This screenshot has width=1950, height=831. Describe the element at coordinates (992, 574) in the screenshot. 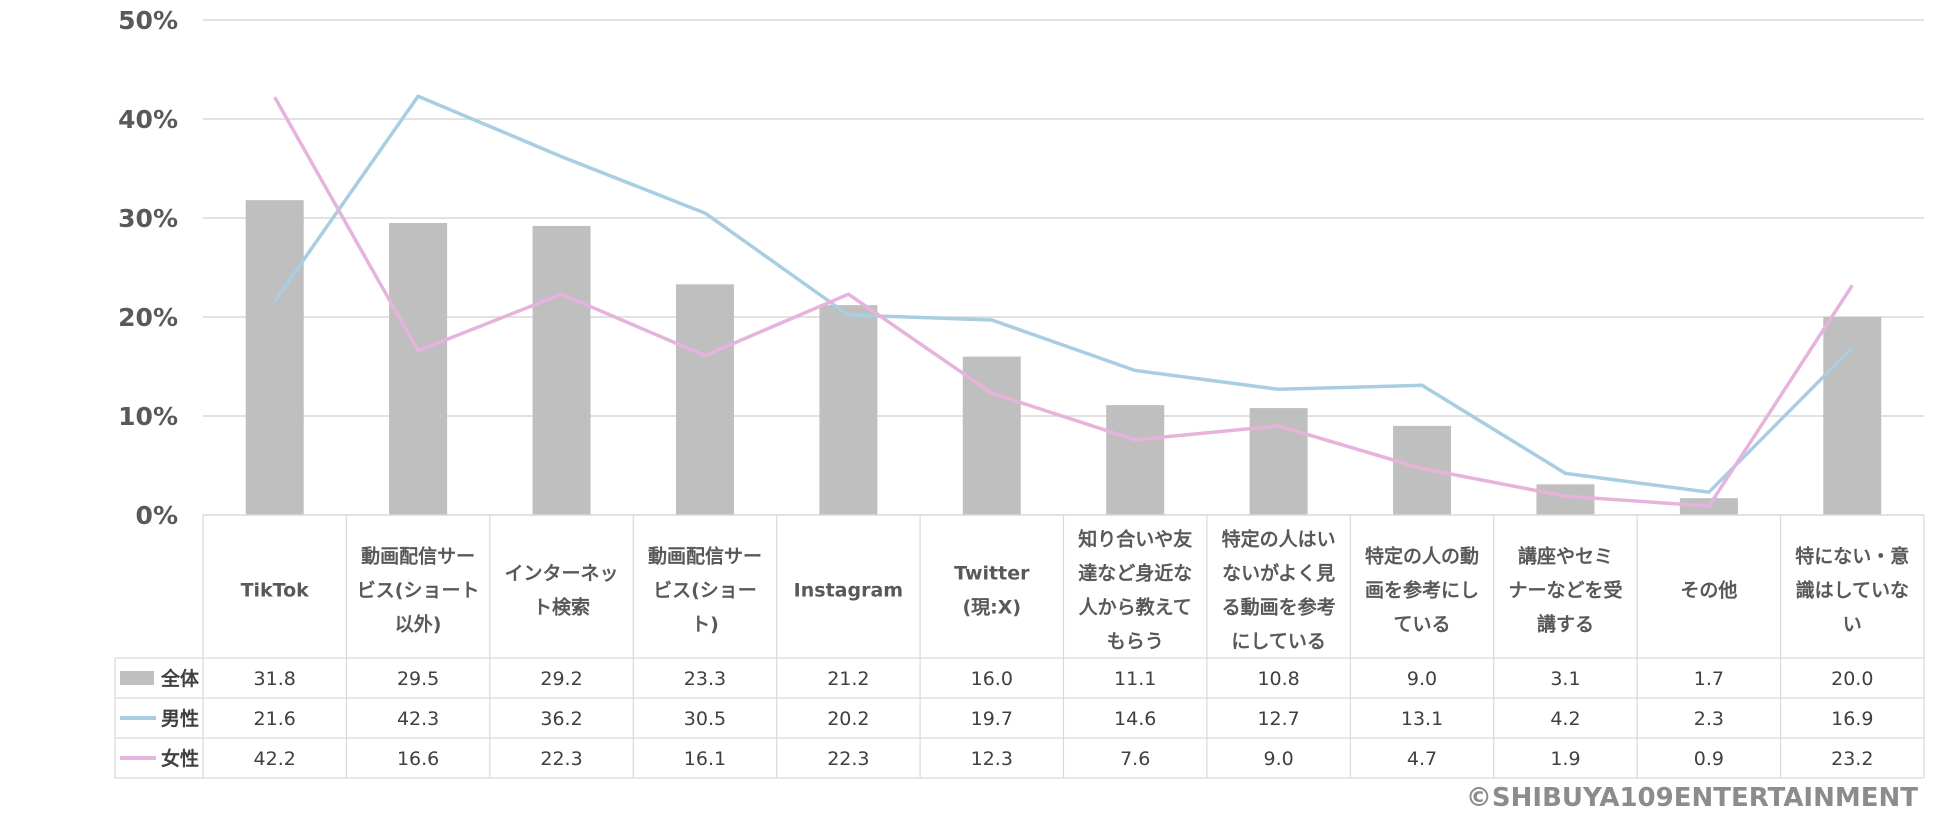

I see `category-label: Twitter` at that location.